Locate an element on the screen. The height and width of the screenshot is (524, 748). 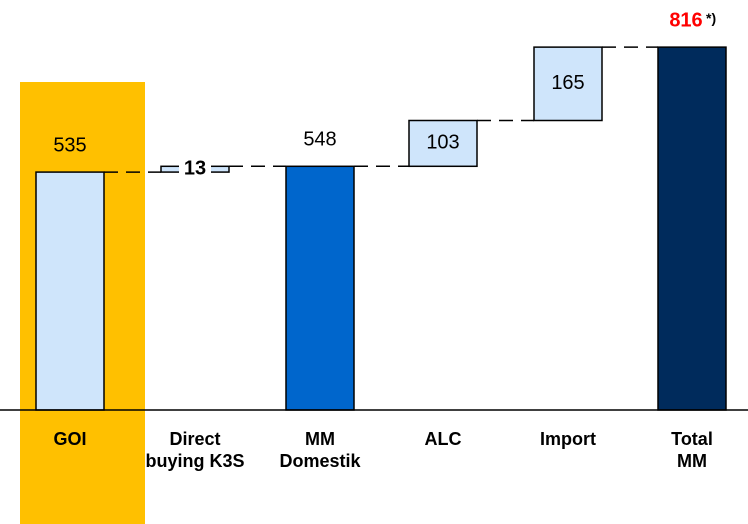
x-tick-label: Direct buying K3S is located at coordinates (195, 450).